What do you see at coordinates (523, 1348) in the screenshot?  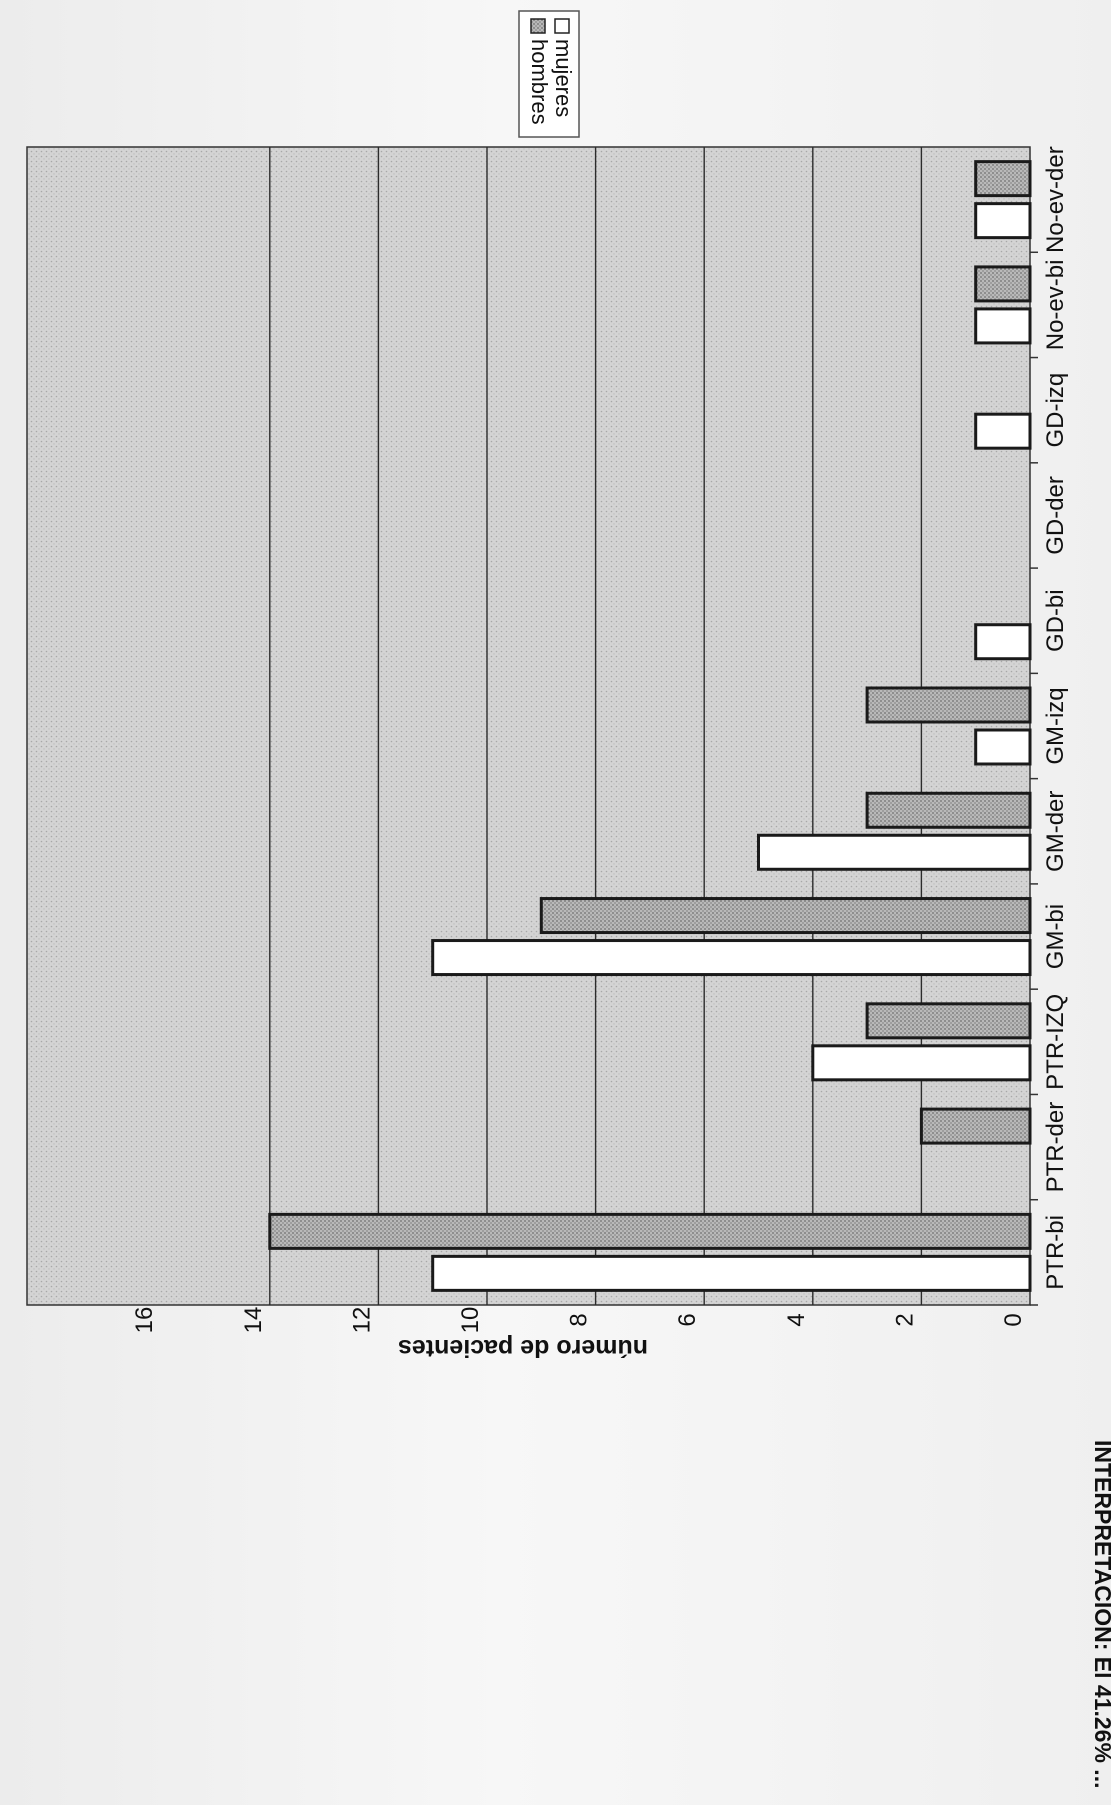 I see `value-axis-title: número de pacientes` at bounding box center [523, 1348].